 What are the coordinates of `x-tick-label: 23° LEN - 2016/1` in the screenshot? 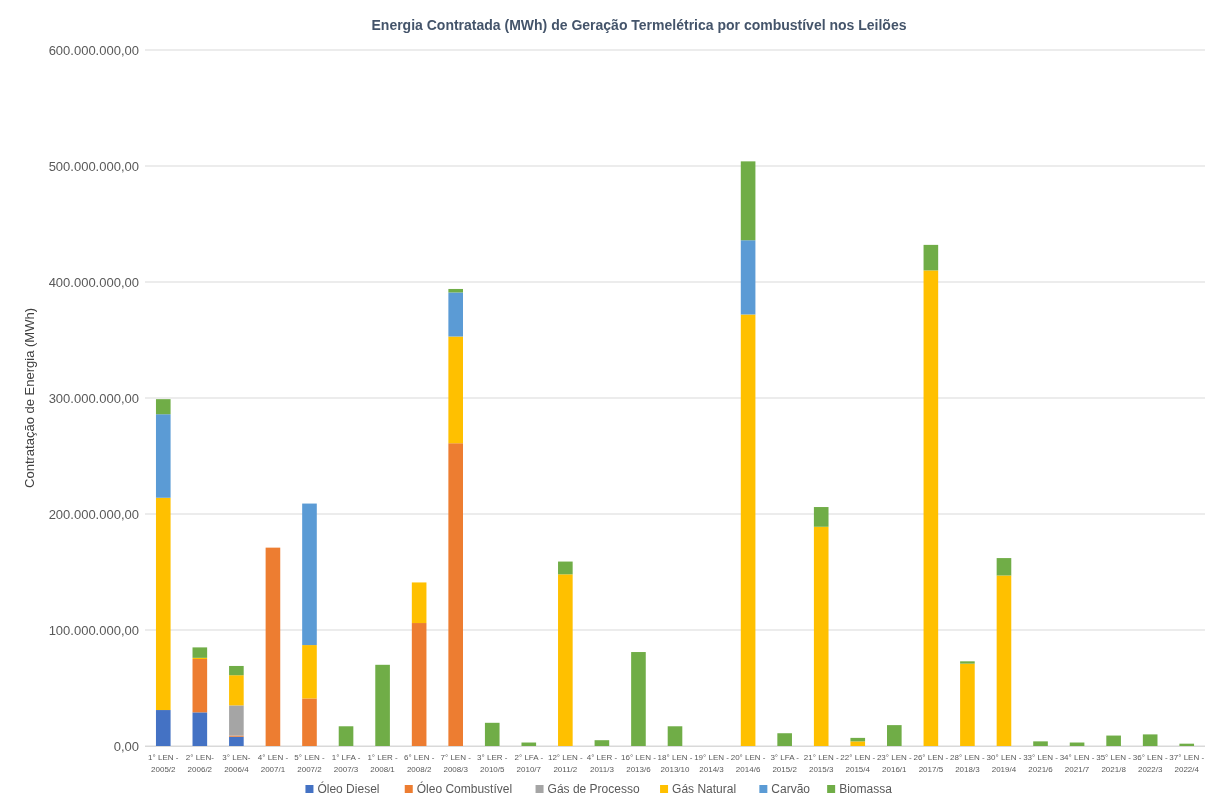 It's located at (894, 763).